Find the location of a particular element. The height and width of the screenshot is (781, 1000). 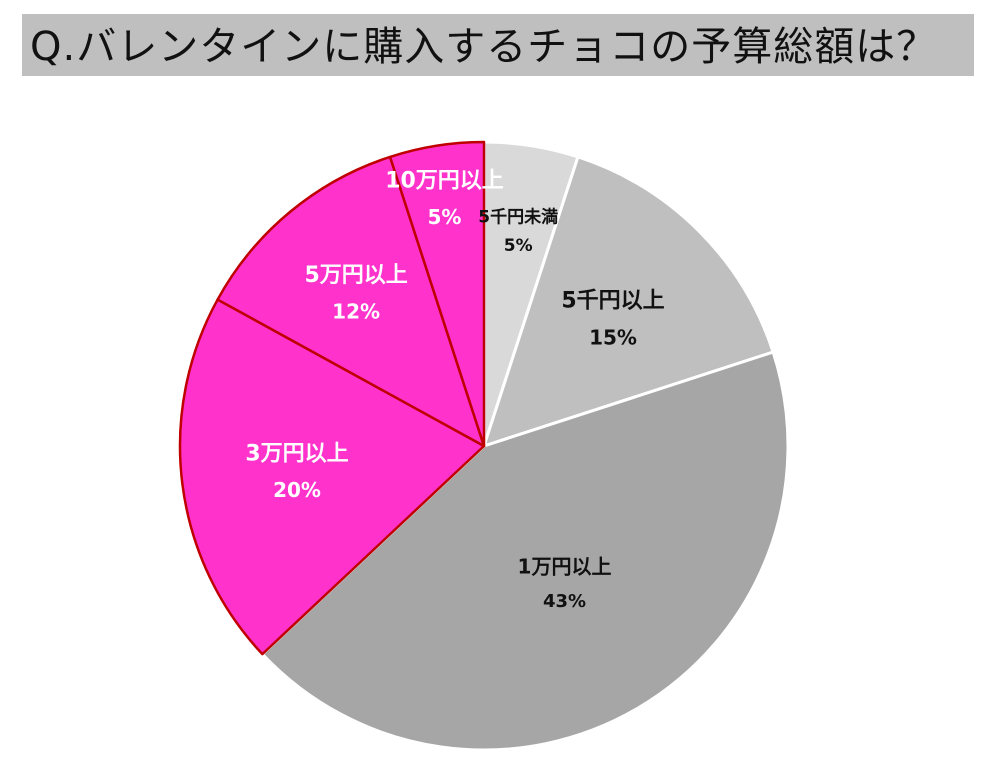

slice-percent-6: 5% is located at coordinates (445, 217).